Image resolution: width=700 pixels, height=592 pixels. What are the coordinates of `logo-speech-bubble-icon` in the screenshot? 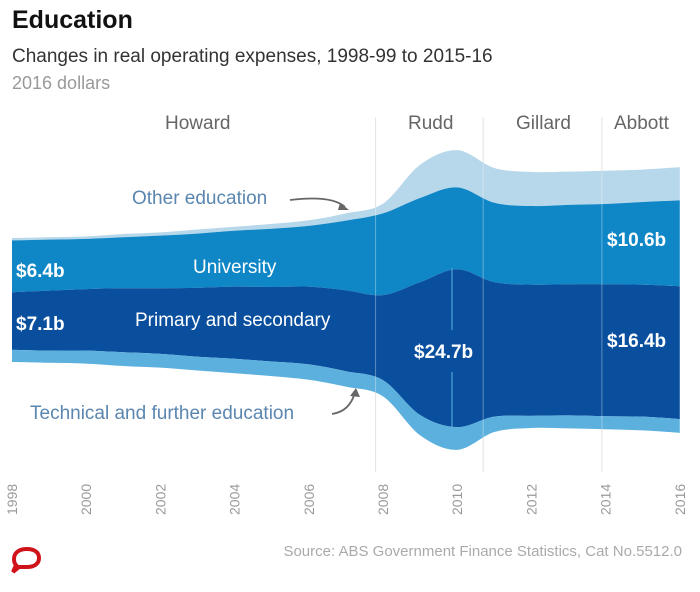 It's located at (26, 560).